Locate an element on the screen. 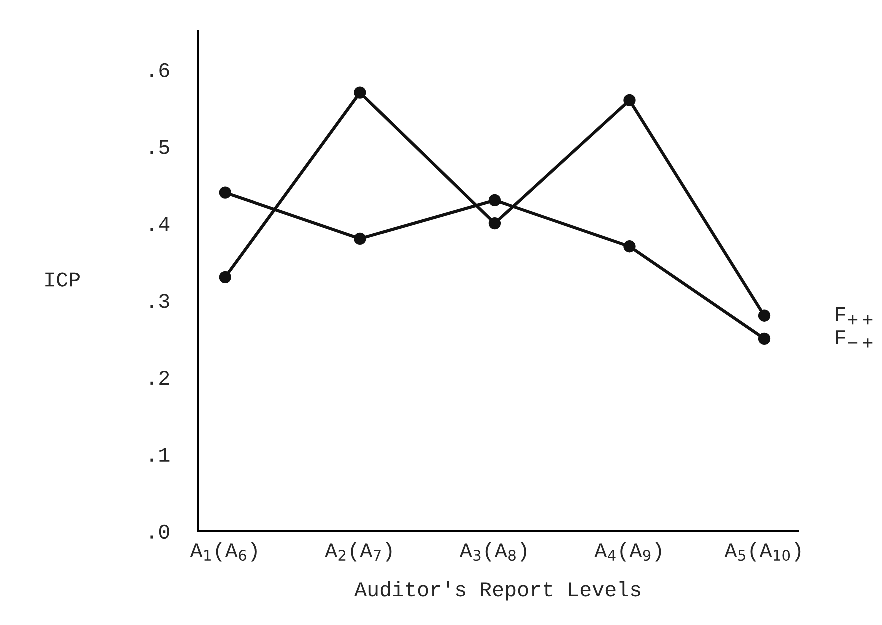  y-tick-label: .6 is located at coordinates (160, 70).